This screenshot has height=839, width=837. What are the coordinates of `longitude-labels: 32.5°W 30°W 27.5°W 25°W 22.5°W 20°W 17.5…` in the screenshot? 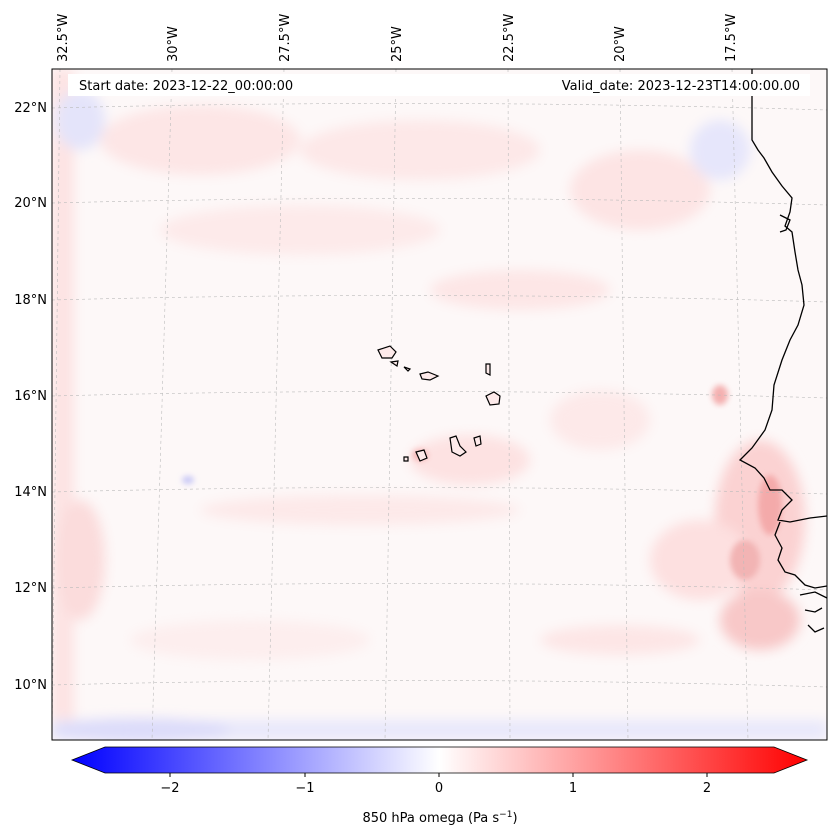 It's located at (397, 38).